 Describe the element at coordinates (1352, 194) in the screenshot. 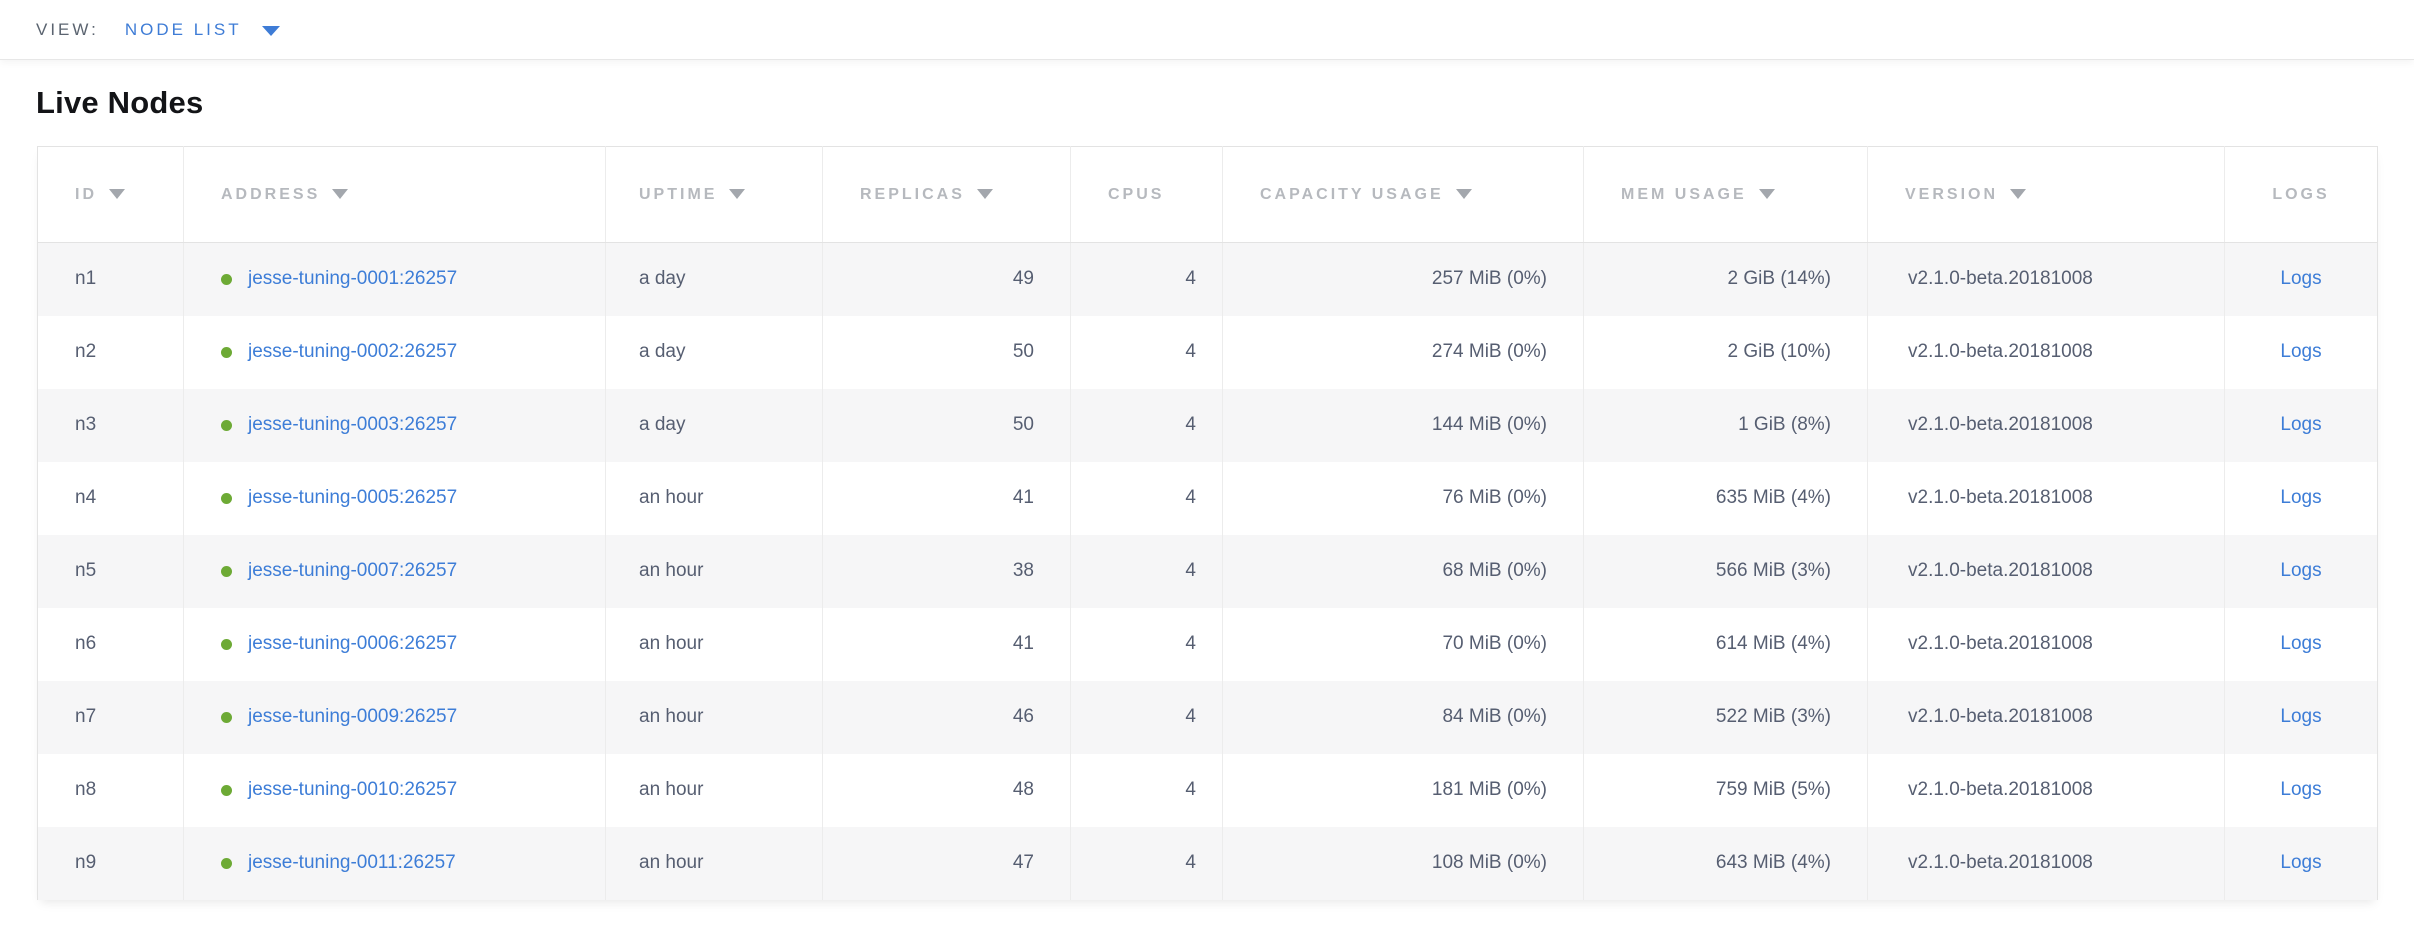

I see `column-header-label: CAPACITY USAGE` at that location.